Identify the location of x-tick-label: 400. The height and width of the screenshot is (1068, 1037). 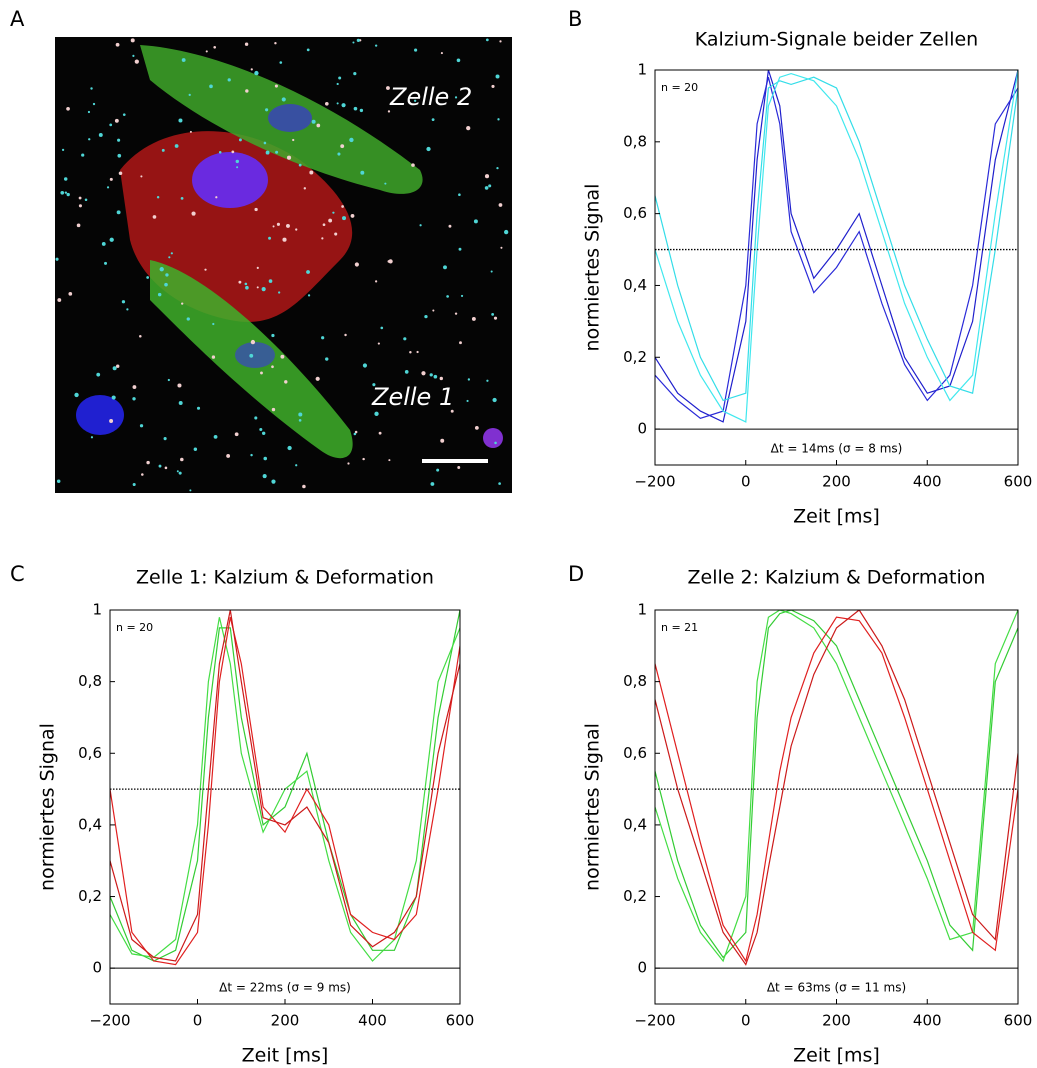
(927, 482).